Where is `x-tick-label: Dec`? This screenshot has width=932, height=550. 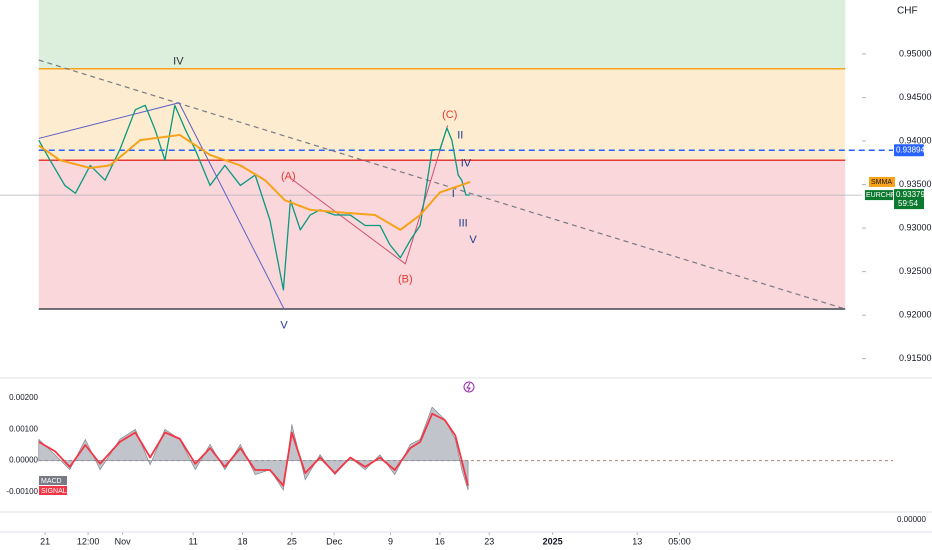 x-tick-label: Dec is located at coordinates (334, 541).